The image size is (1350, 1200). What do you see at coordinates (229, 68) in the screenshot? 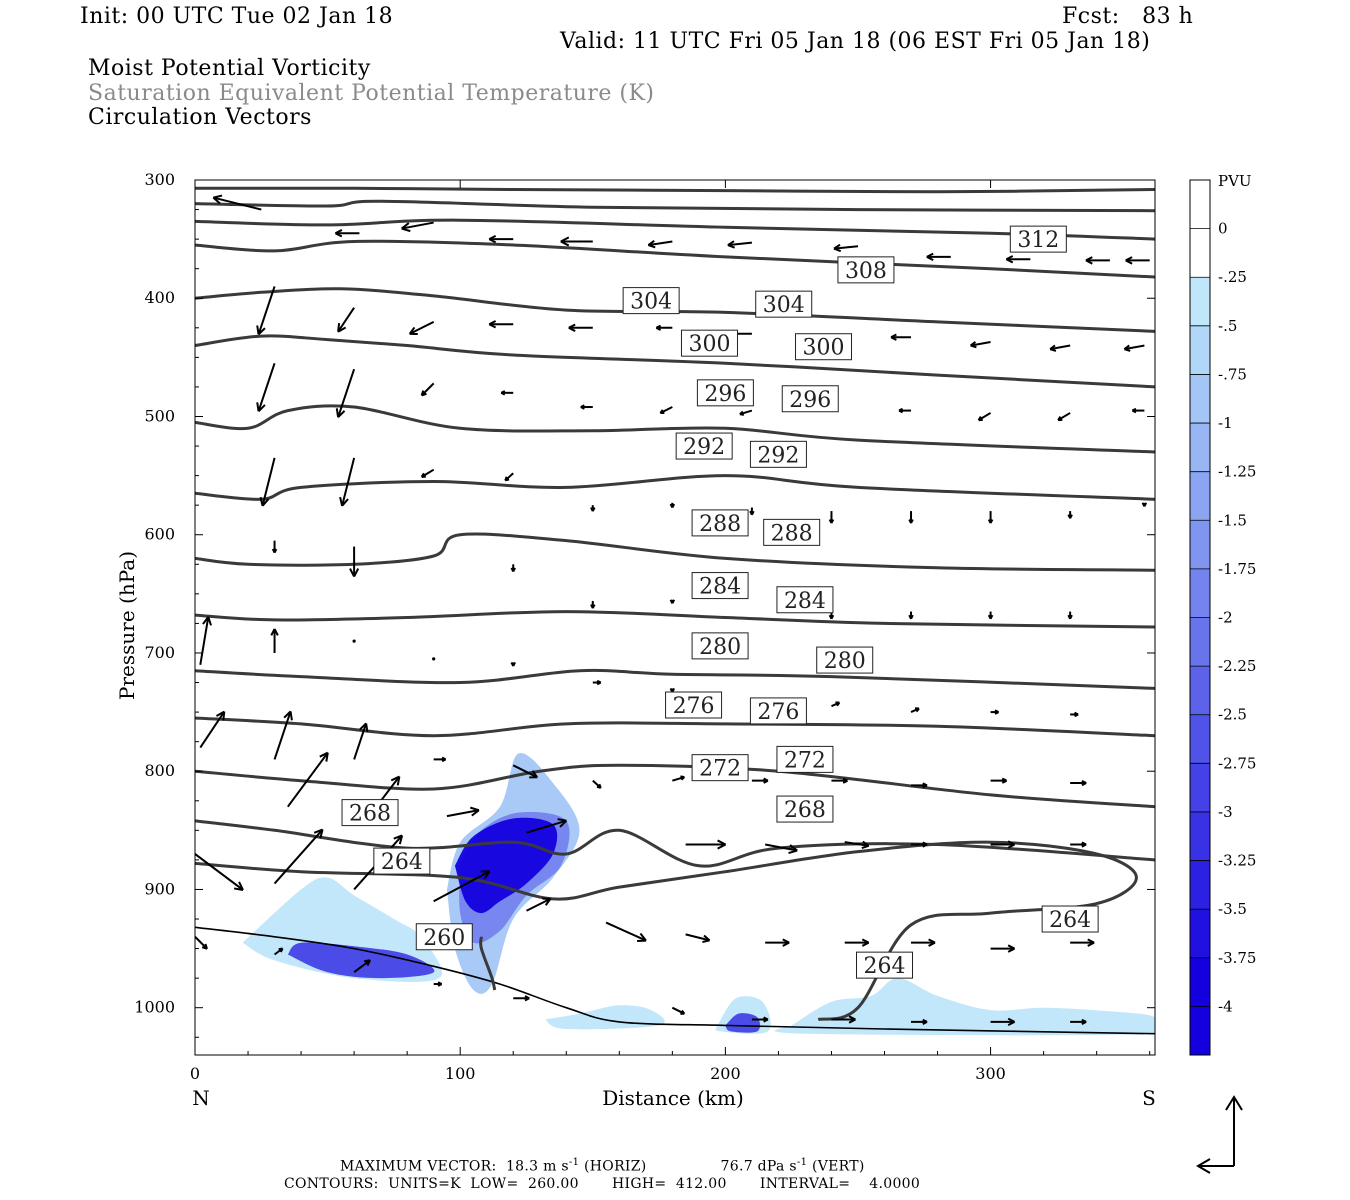
I see `field-title-mpv: Moist Potential Vorticity` at bounding box center [229, 68].